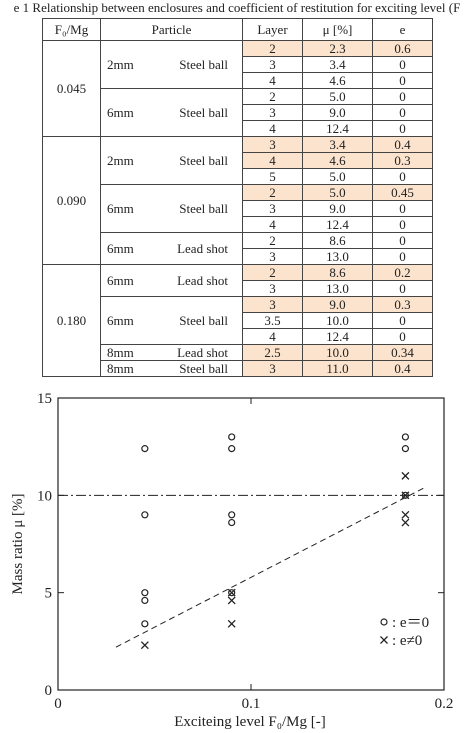  What do you see at coordinates (410, 623) in the screenshot?
I see `legend-label: : e＝0` at bounding box center [410, 623].